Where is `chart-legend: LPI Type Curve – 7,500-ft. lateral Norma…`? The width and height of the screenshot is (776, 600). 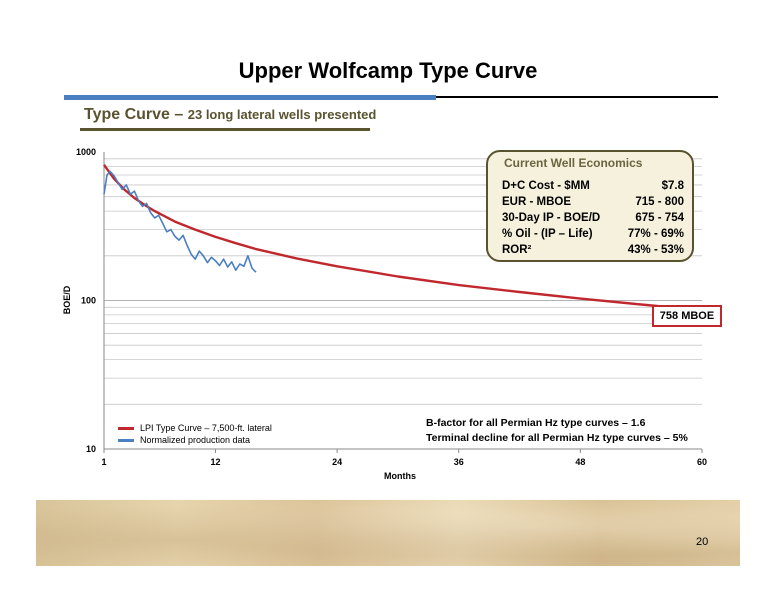
chart-legend: LPI Type Curve – 7,500-ft. lateral Norma… is located at coordinates (195, 434).